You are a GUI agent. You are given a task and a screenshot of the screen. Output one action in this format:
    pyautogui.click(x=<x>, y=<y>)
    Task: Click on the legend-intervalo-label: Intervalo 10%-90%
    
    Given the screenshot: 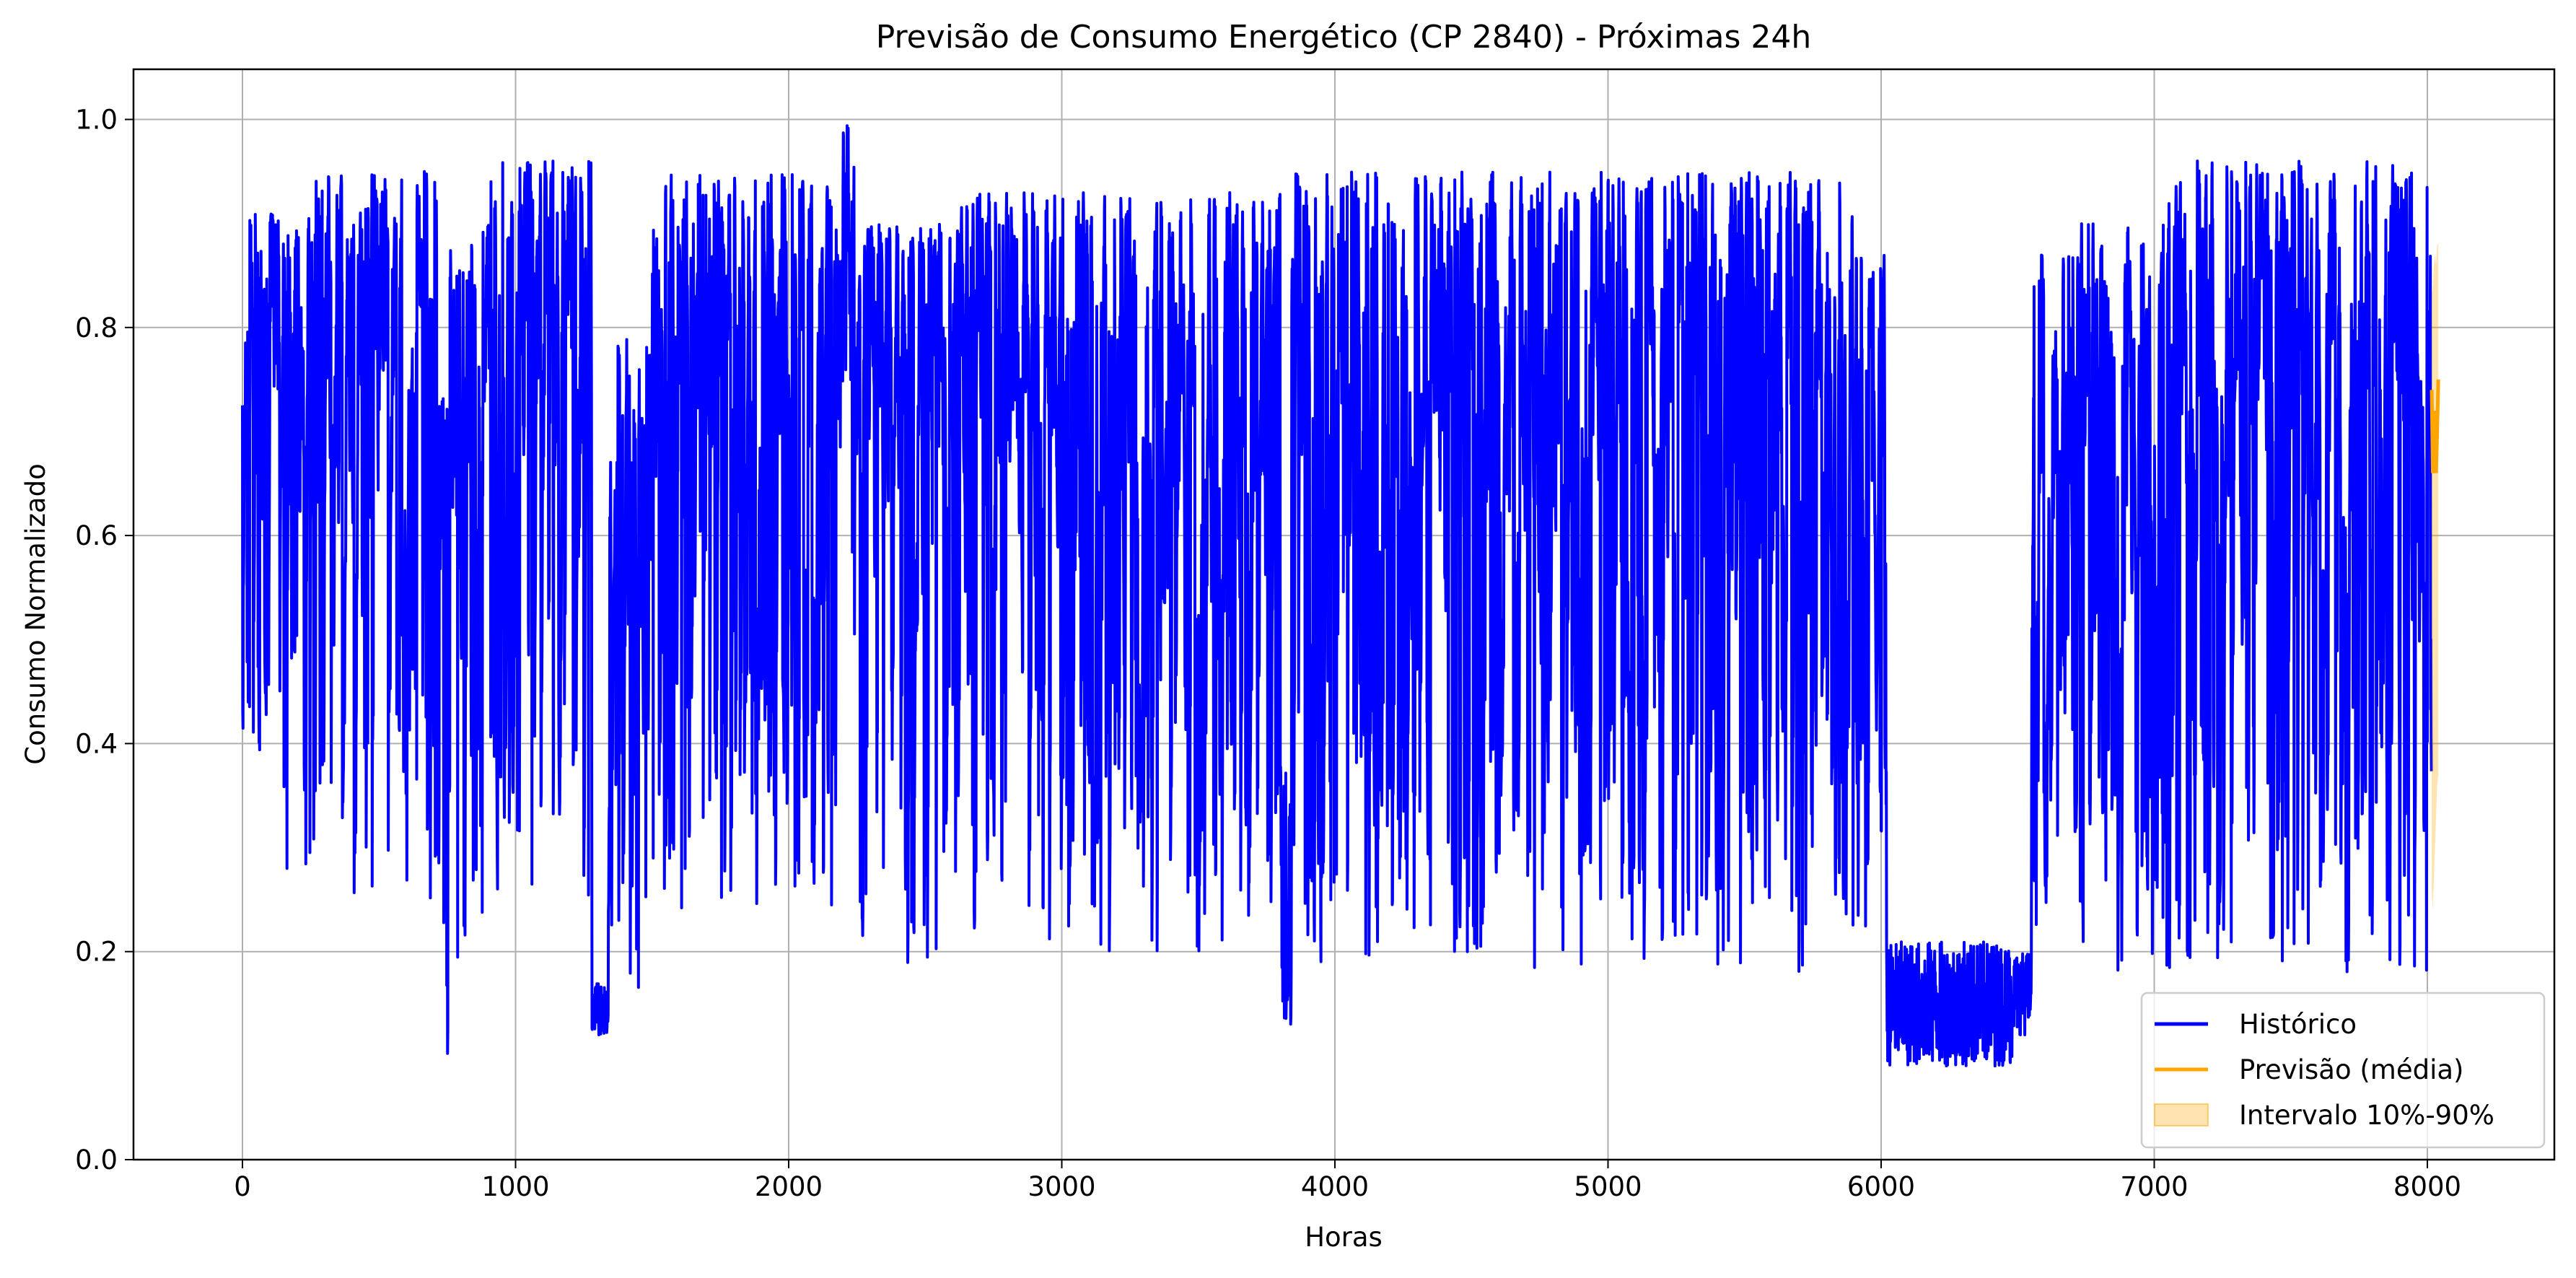 What is the action you would take?
    pyautogui.click(x=2366, y=1115)
    